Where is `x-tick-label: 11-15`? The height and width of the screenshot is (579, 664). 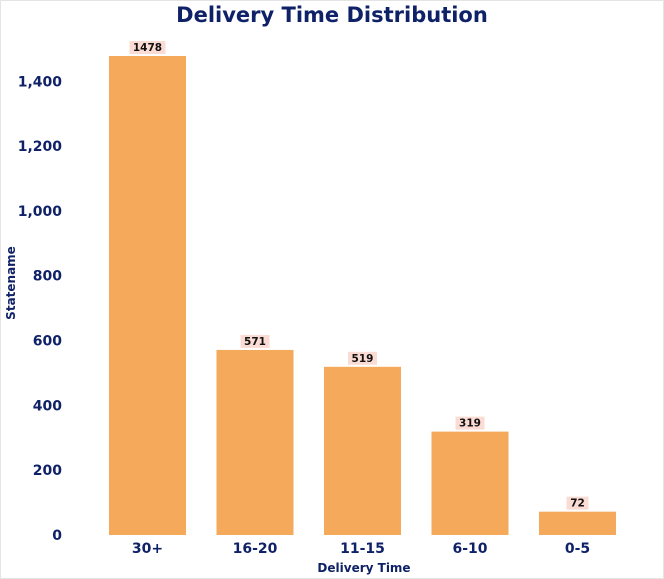 x-tick-label: 11-15 is located at coordinates (362, 549).